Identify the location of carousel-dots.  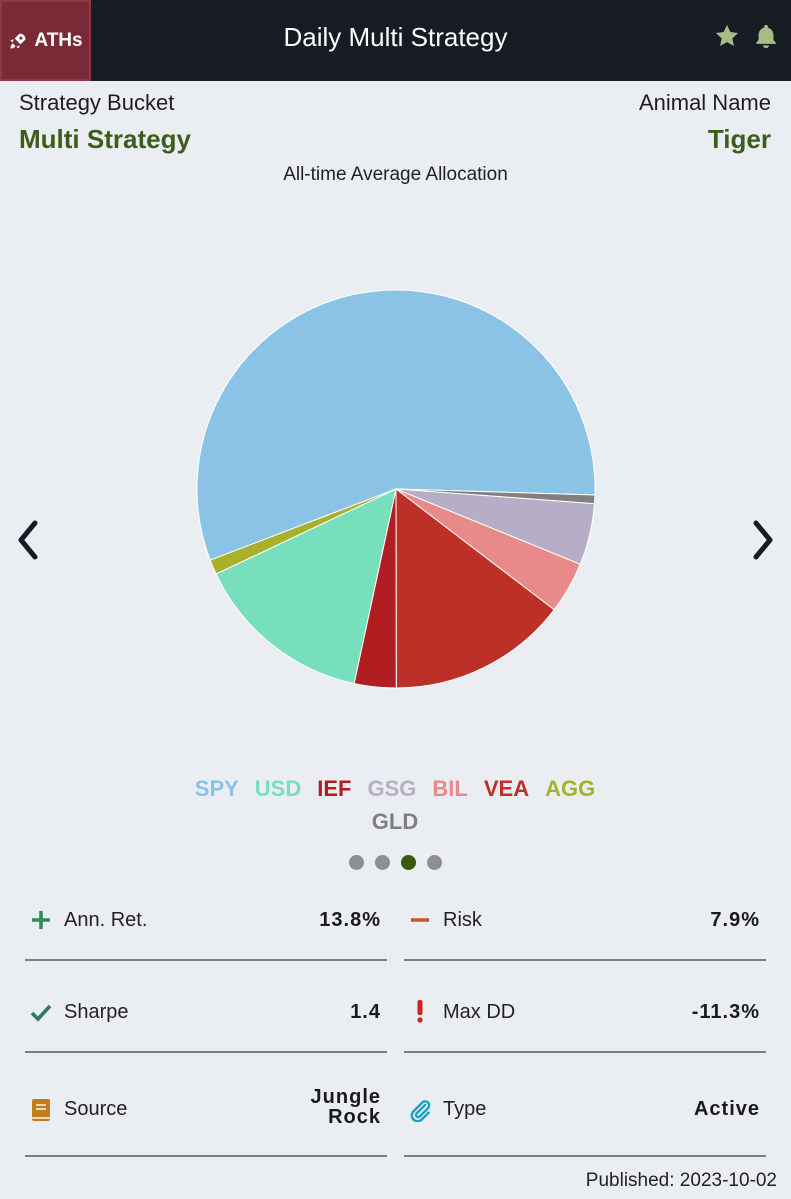
(395, 862).